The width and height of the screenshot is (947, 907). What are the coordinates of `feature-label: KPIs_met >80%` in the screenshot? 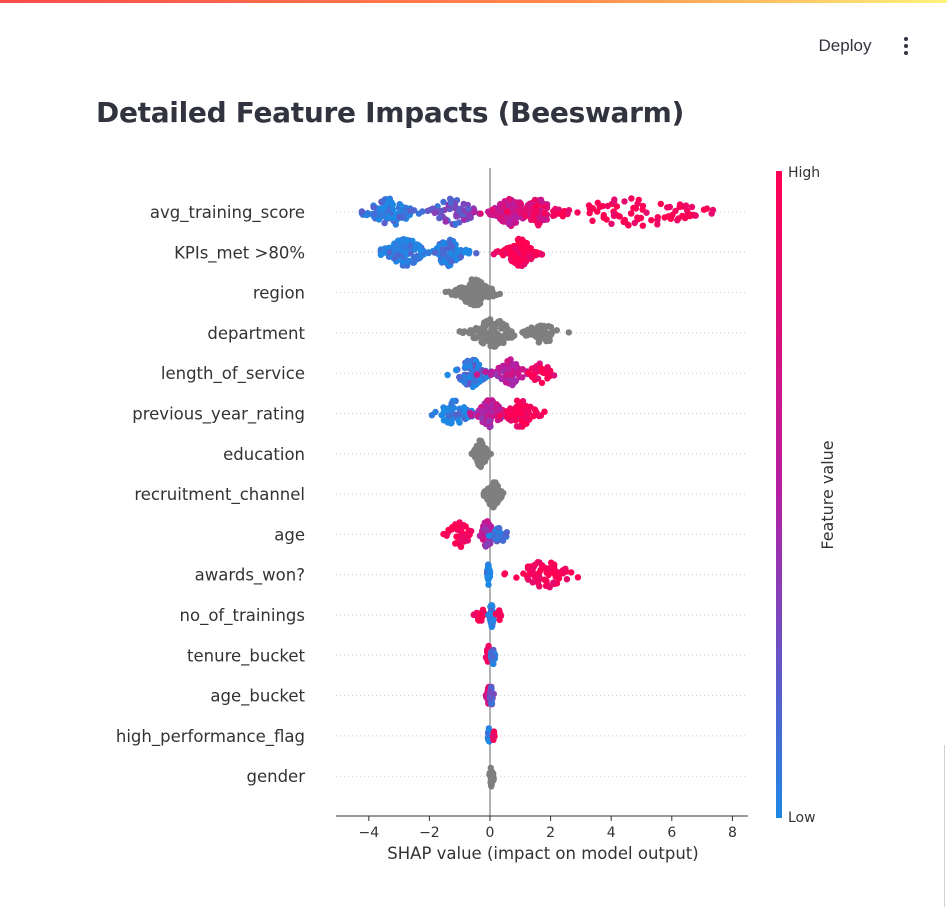 It's located at (239, 253).